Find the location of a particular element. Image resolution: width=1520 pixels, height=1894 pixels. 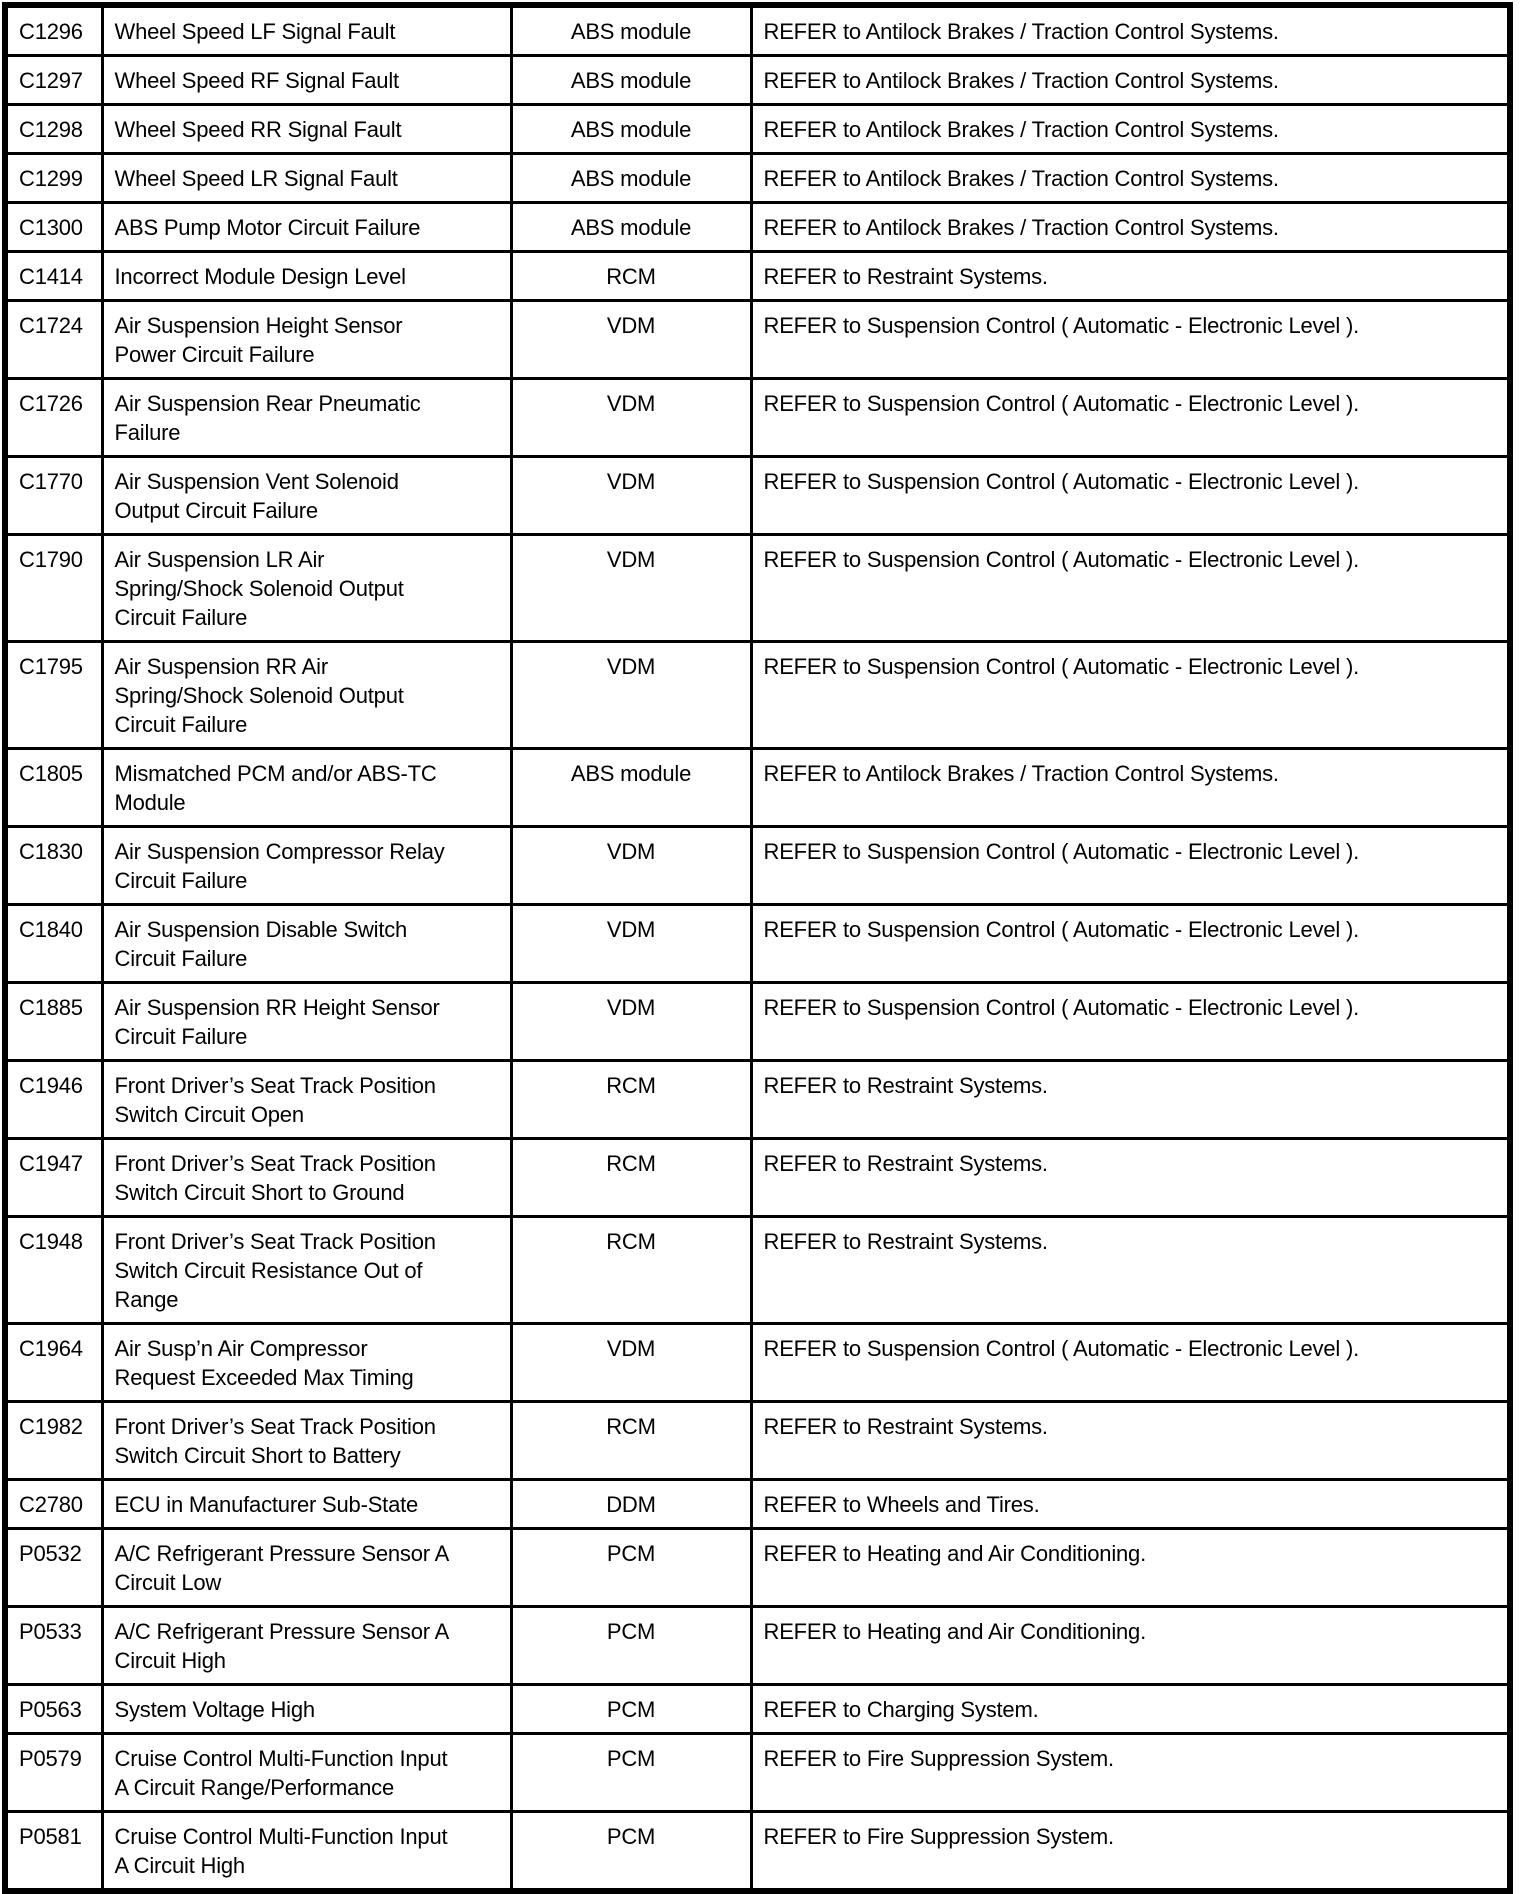

dtc-code-cell: P0579 is located at coordinates (53, 1772).